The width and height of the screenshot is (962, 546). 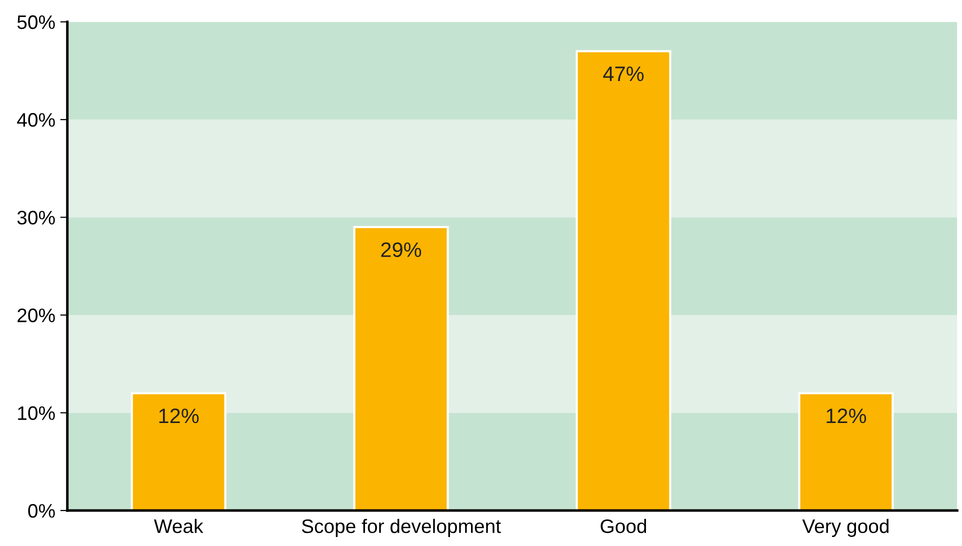 I want to click on x-tick-label: Scope for development, so click(x=401, y=527).